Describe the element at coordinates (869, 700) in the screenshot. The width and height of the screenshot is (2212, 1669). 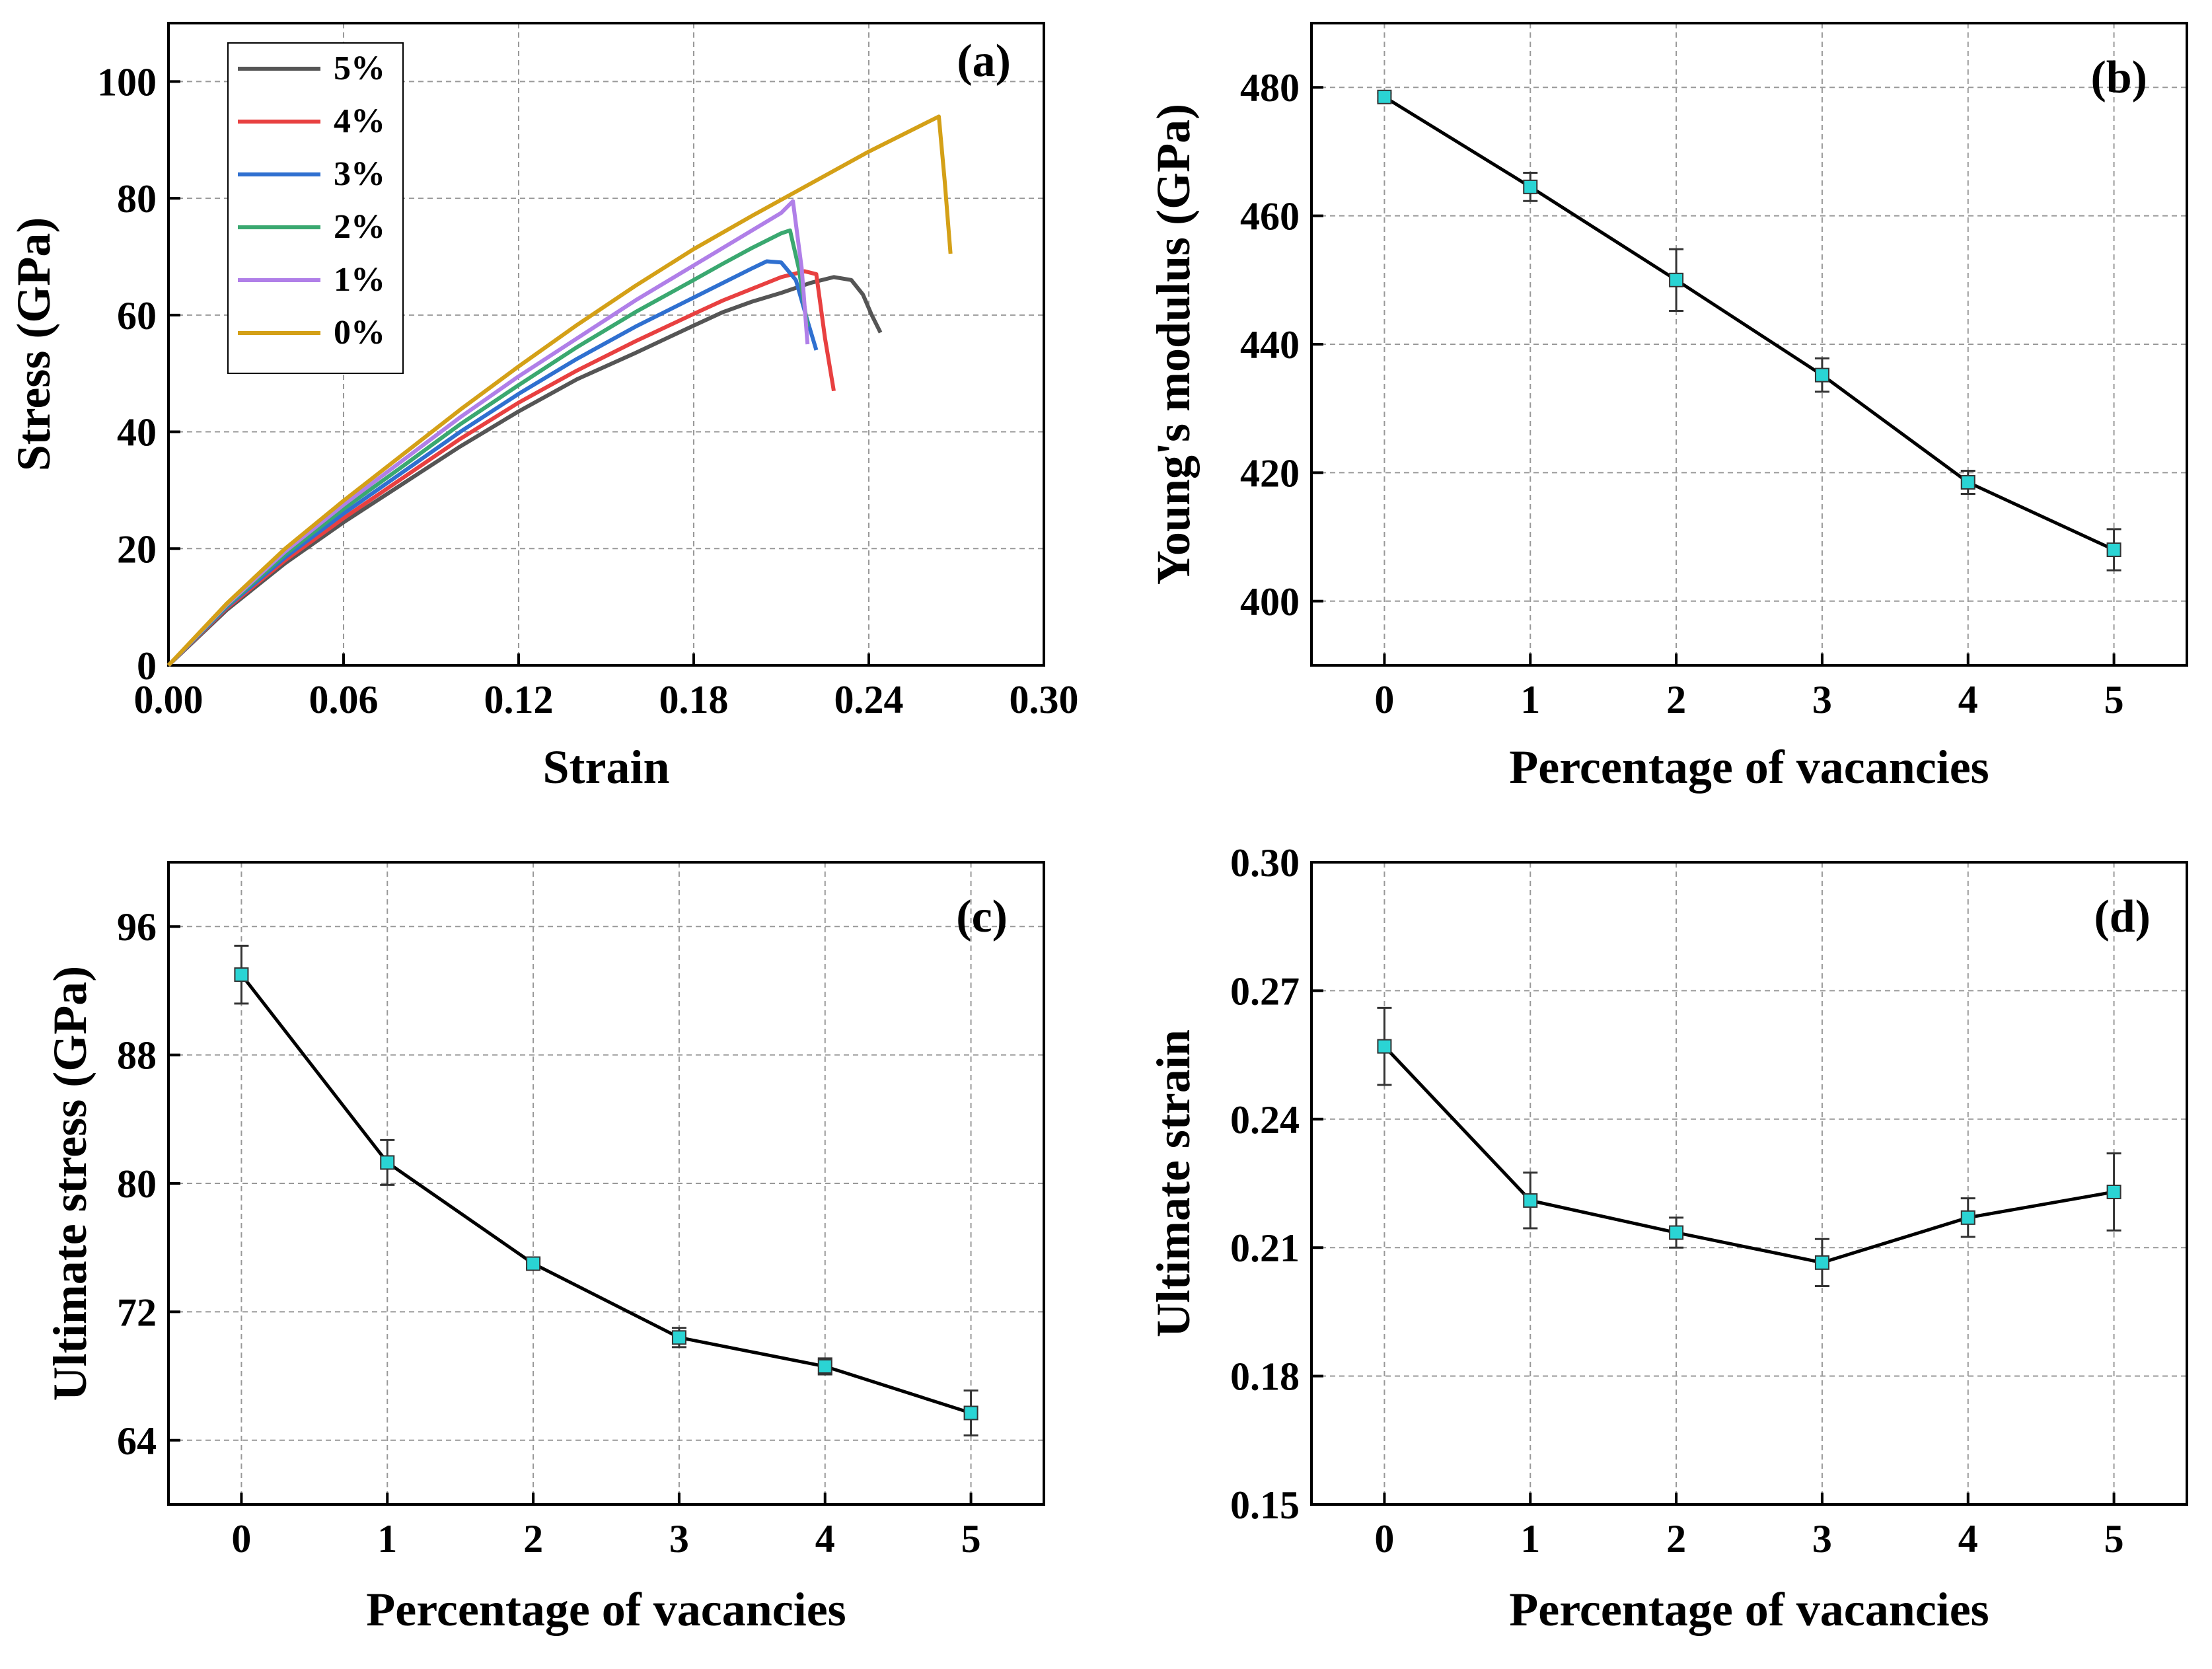
I see `x-tick-label: 0.24` at that location.